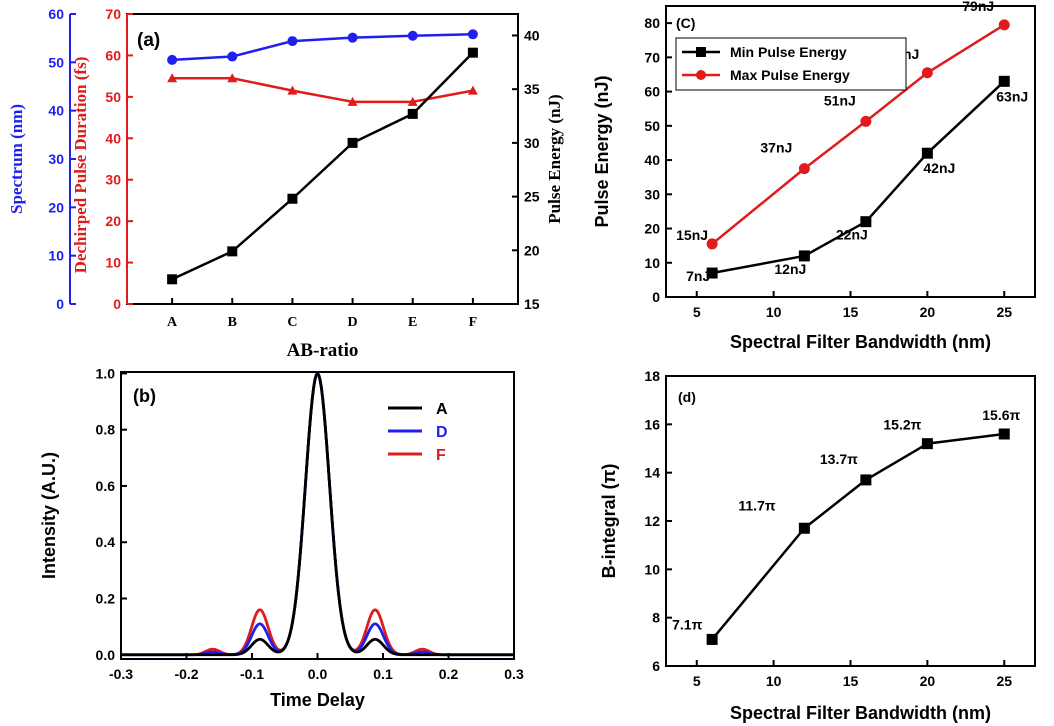  Describe the element at coordinates (113, 97) in the screenshot. I see `duration-axis-tick-label: 50` at that location.